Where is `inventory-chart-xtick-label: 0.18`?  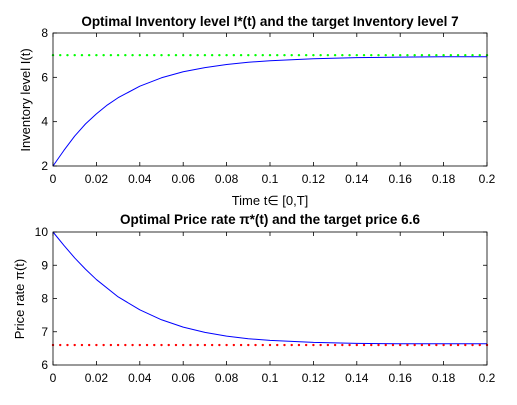 inventory-chart-xtick-label: 0.18 is located at coordinates (444, 179).